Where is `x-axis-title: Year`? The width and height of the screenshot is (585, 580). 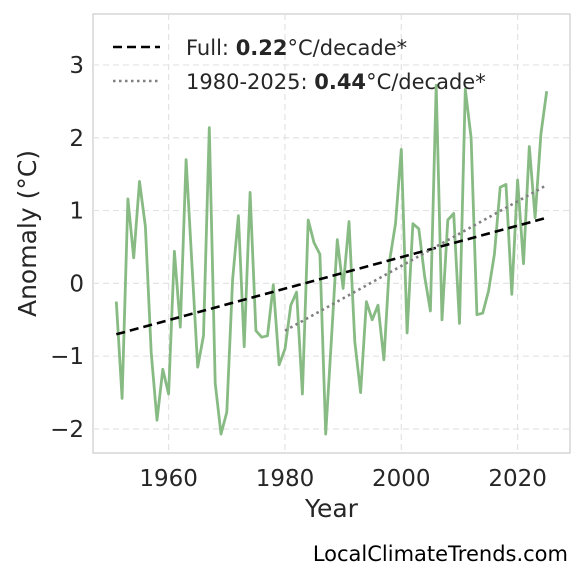
x-axis-title: Year is located at coordinates (331, 508).